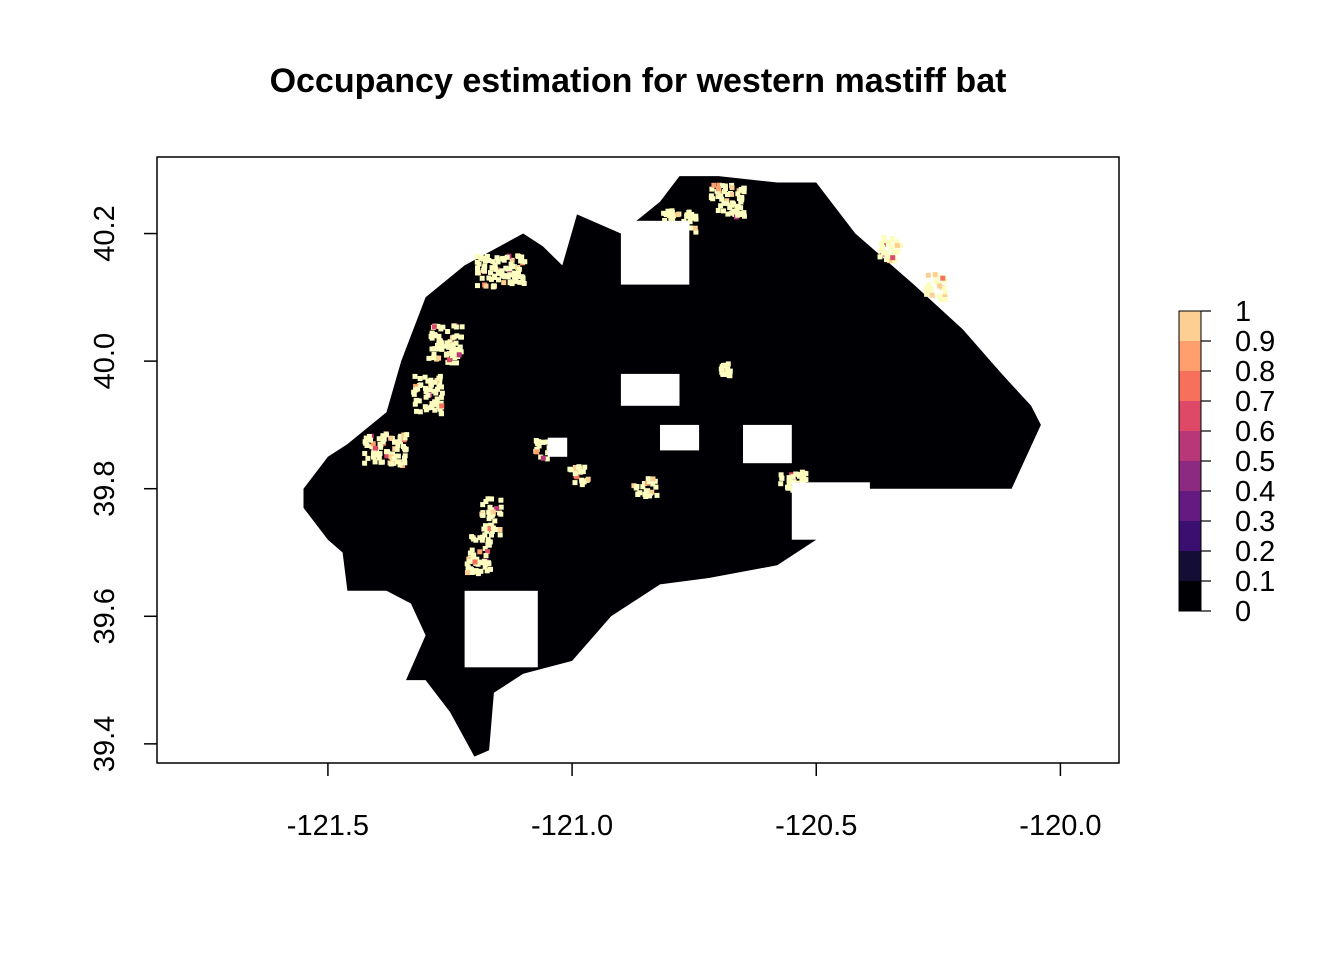 The height and width of the screenshot is (960, 1344). I want to click on legend-tick-label: 0.1, so click(1255, 582).